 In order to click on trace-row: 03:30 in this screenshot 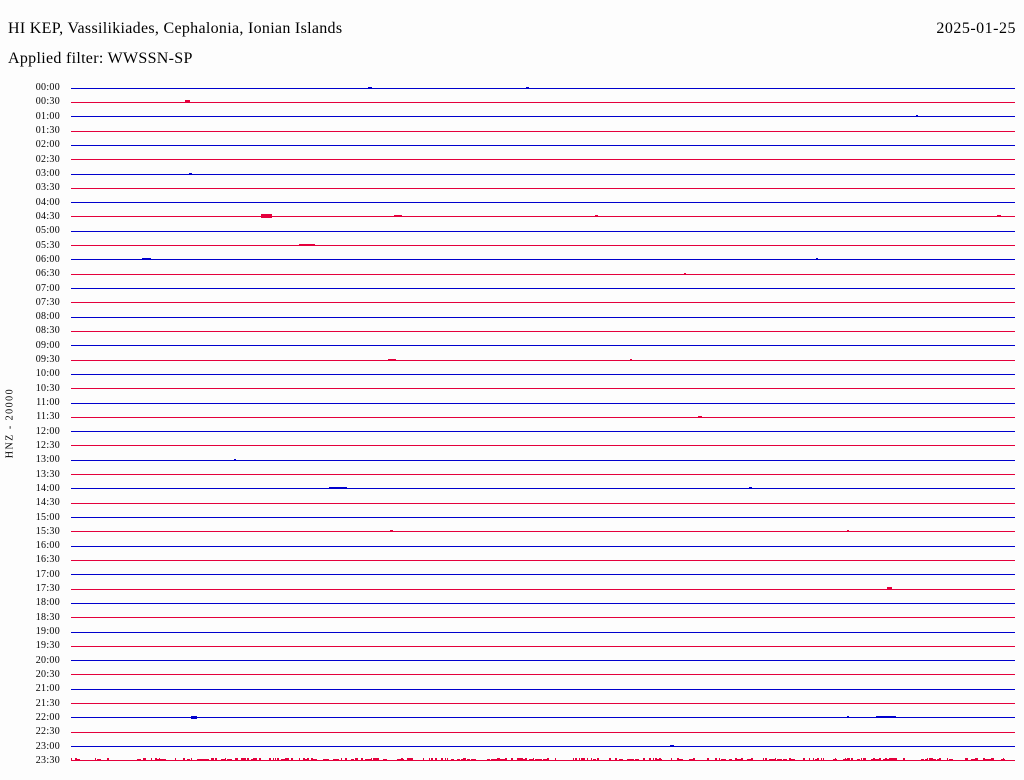, I will do `click(512, 188)`.